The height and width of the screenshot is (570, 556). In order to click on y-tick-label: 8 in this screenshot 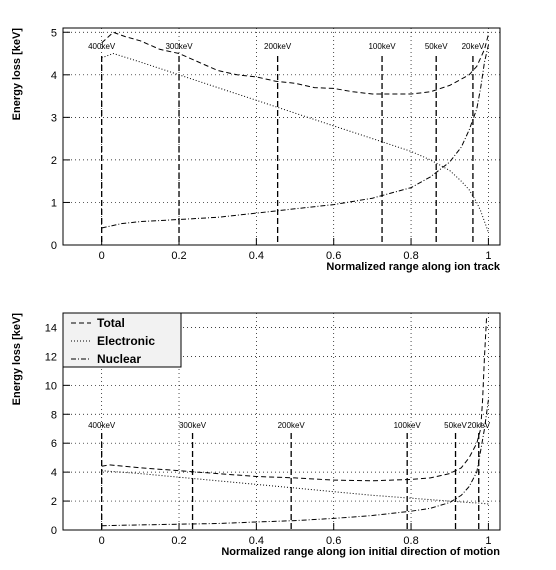, I will do `click(54, 415)`.